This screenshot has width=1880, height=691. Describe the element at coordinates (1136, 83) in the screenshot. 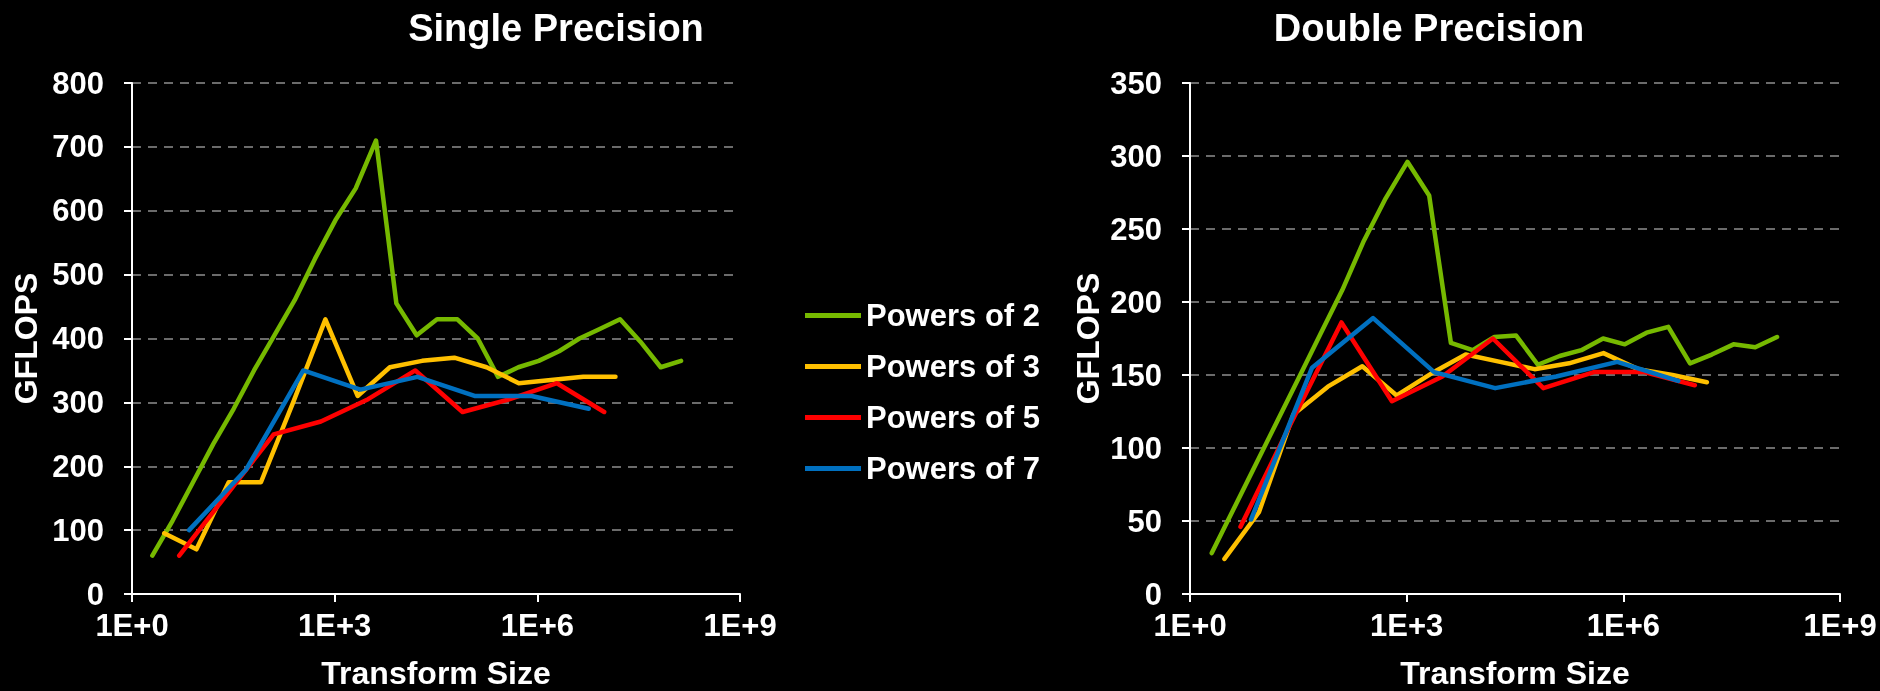

I see `y-tick-label: 350` at that location.